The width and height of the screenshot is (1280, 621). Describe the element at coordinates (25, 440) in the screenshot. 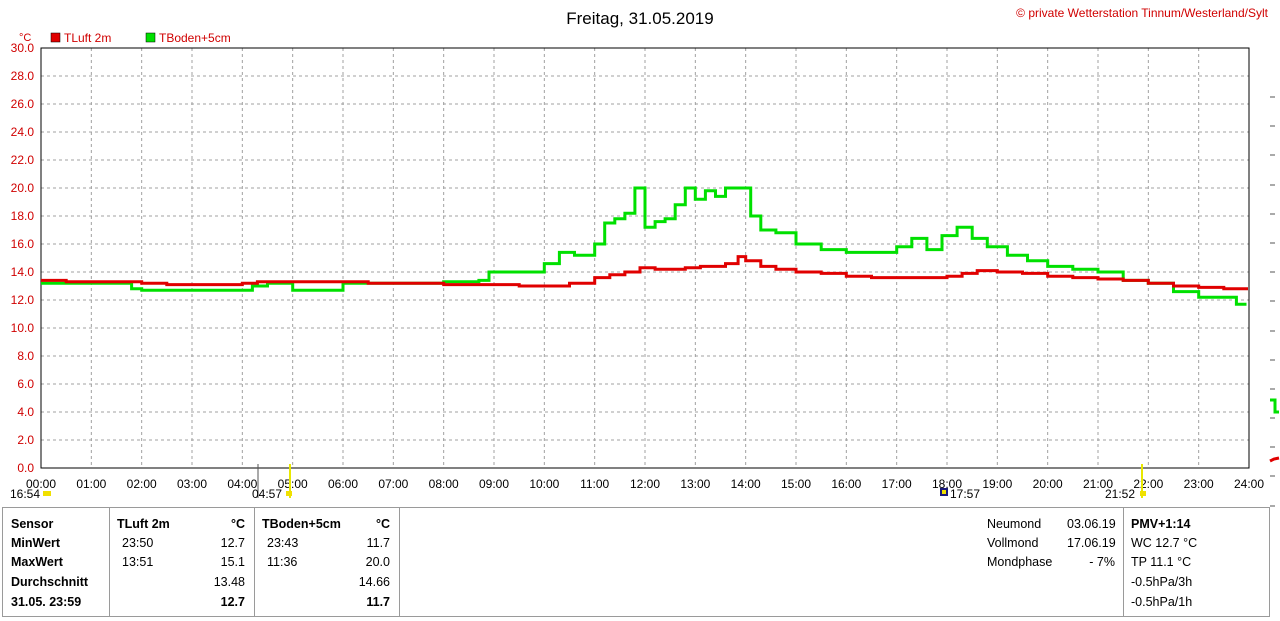

I see `y-tick-label: 2.0` at that location.